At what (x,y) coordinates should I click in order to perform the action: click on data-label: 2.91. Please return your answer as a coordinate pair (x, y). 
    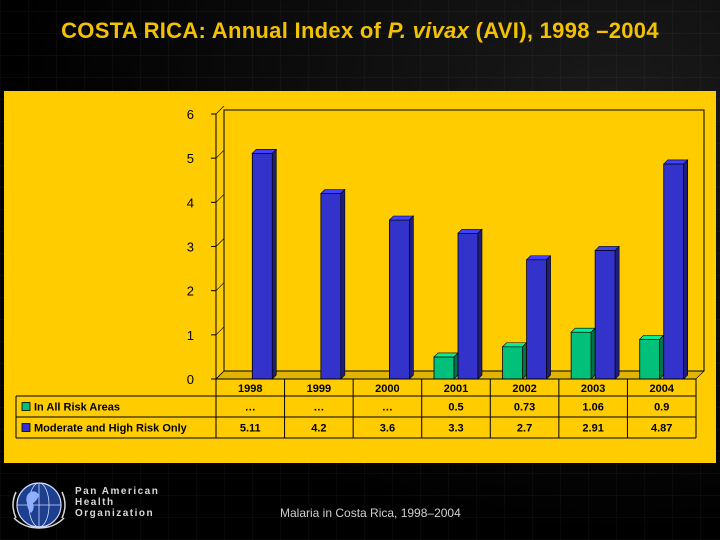
    Looking at the image, I should click on (592, 429).